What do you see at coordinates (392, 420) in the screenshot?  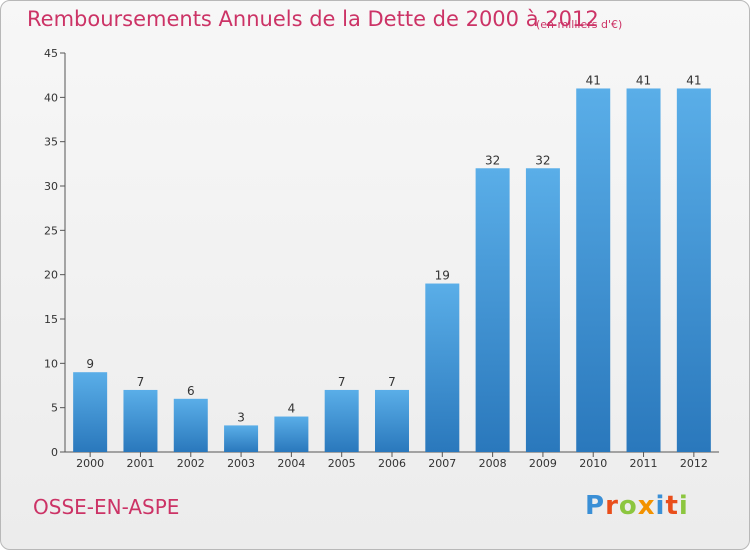 I see `bar-2006` at bounding box center [392, 420].